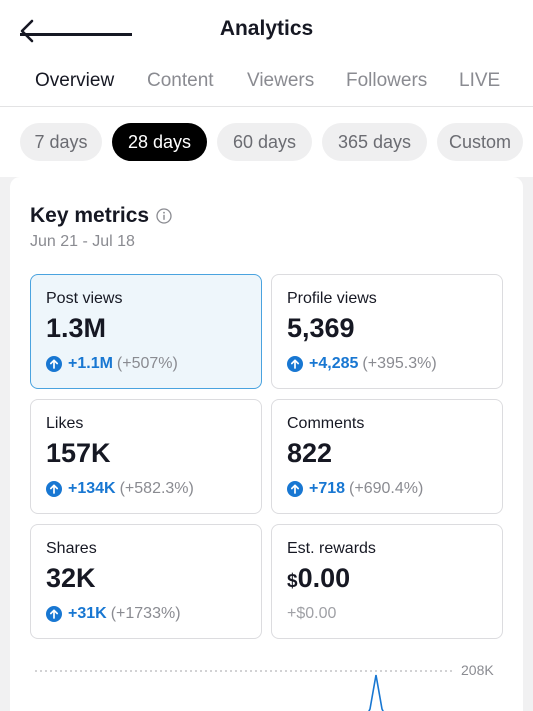 The height and width of the screenshot is (711, 533). I want to click on metric-value: 1.3M, so click(76, 328).